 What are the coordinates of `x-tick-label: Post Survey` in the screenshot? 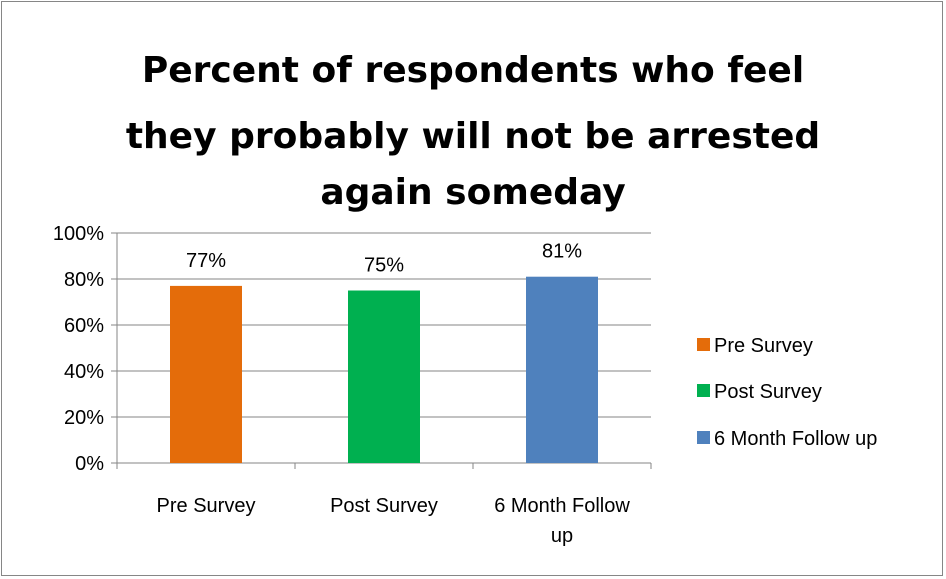 It's located at (384, 506).